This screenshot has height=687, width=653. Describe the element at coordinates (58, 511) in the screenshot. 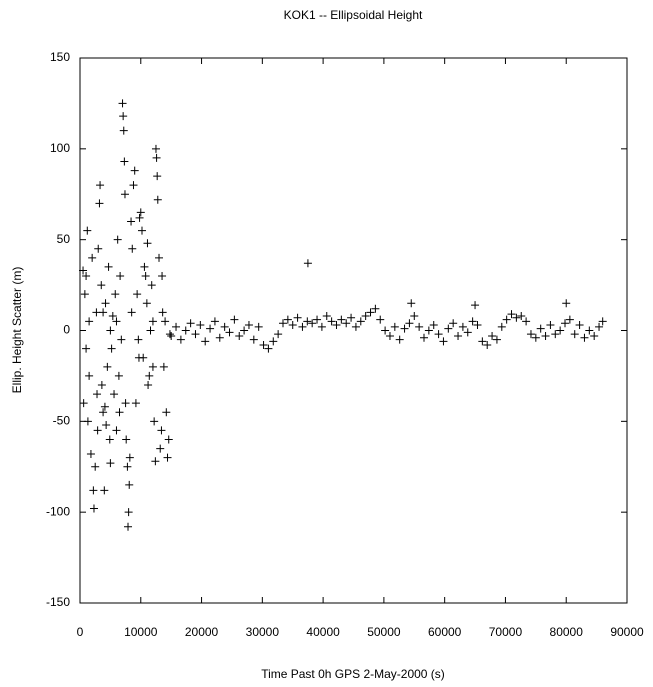

I see `y-tick-label: -100` at that location.